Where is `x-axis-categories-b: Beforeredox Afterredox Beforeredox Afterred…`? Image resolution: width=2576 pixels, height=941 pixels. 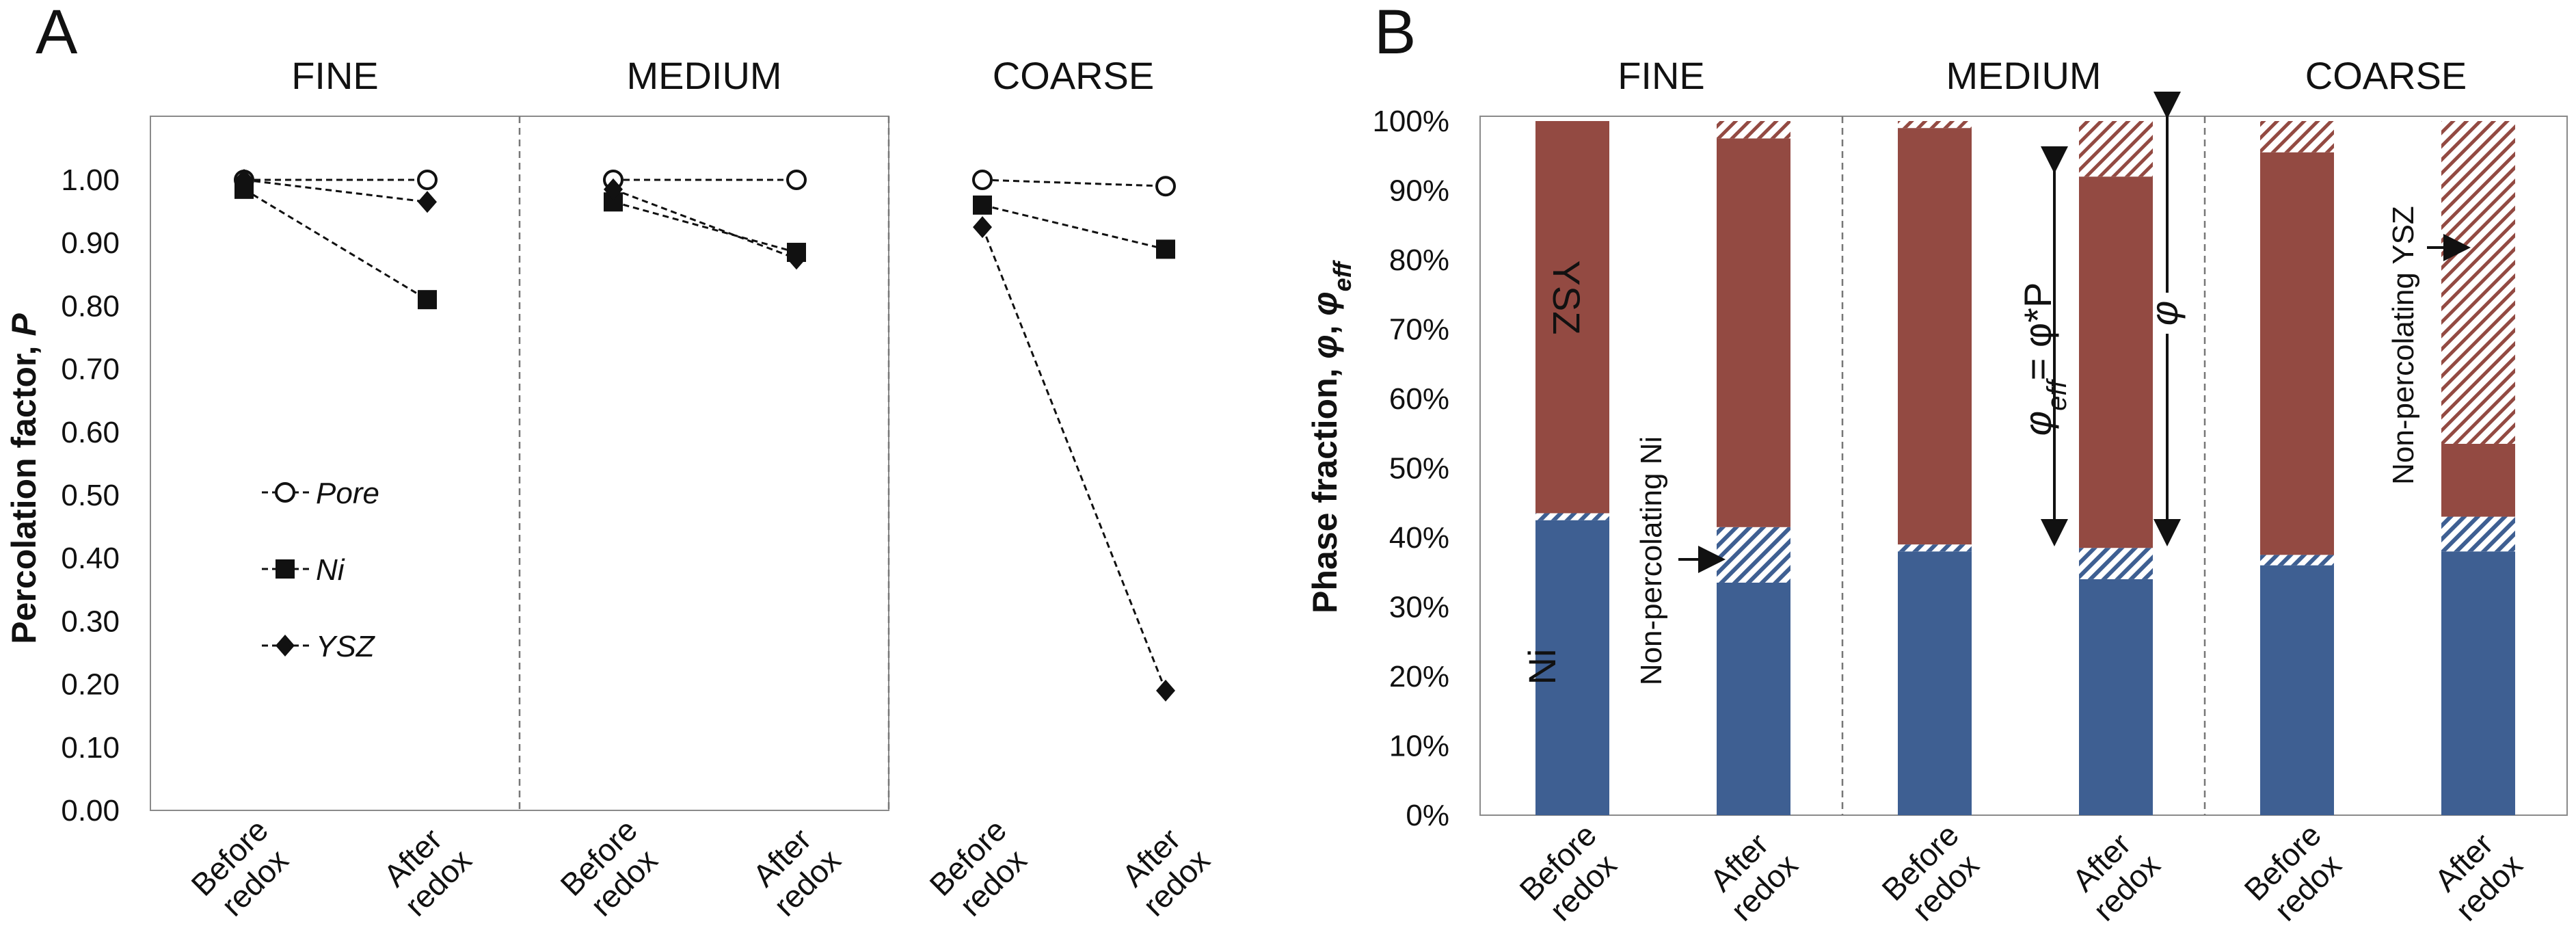
x-axis-categories-b: Beforeredox Afterredox Beforeredox Afterred… is located at coordinates (2021, 874).